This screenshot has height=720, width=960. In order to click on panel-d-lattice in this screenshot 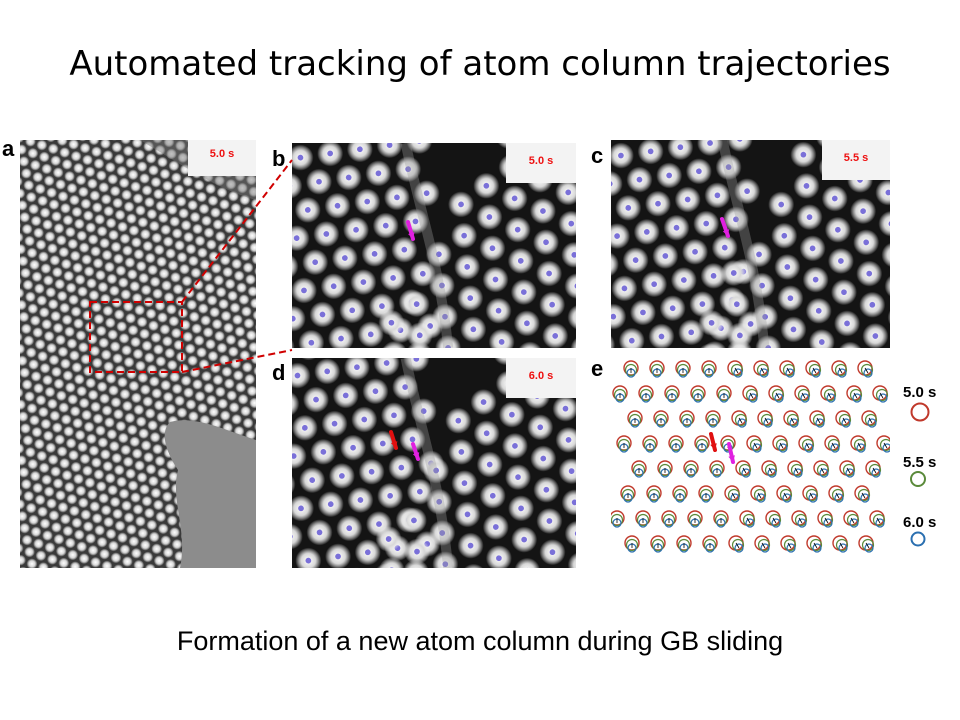, I will do `click(434, 463)`.